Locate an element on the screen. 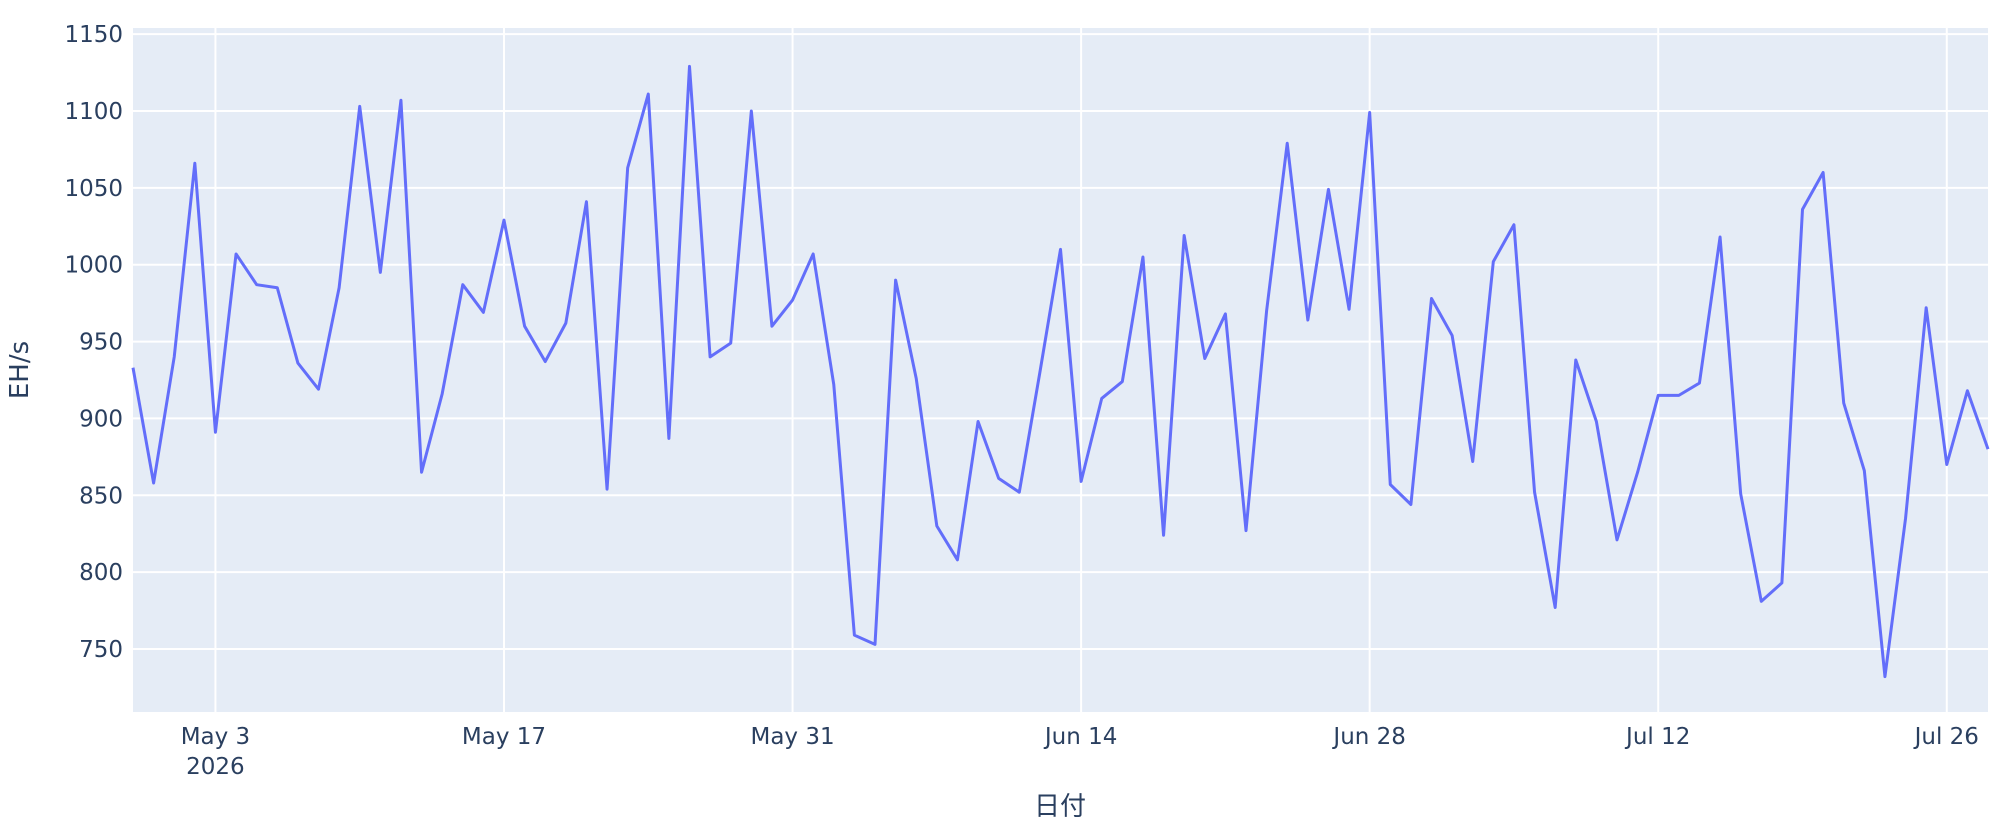 This screenshot has height=840, width=2000. y-tick-label: 800 is located at coordinates (101, 573).